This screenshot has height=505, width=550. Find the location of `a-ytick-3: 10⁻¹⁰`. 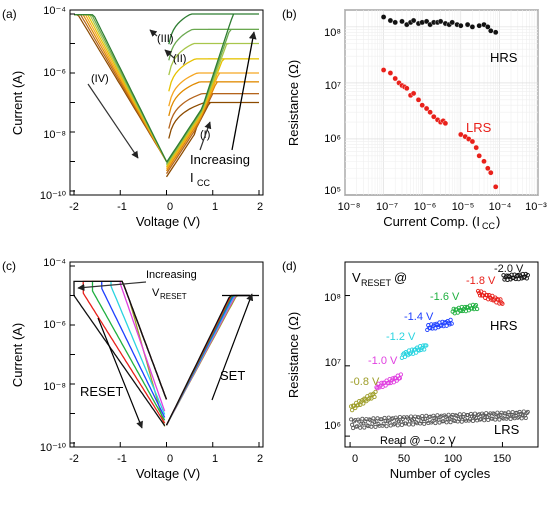

a-ytick-3: 10⁻¹⁰ is located at coordinates (53, 196).